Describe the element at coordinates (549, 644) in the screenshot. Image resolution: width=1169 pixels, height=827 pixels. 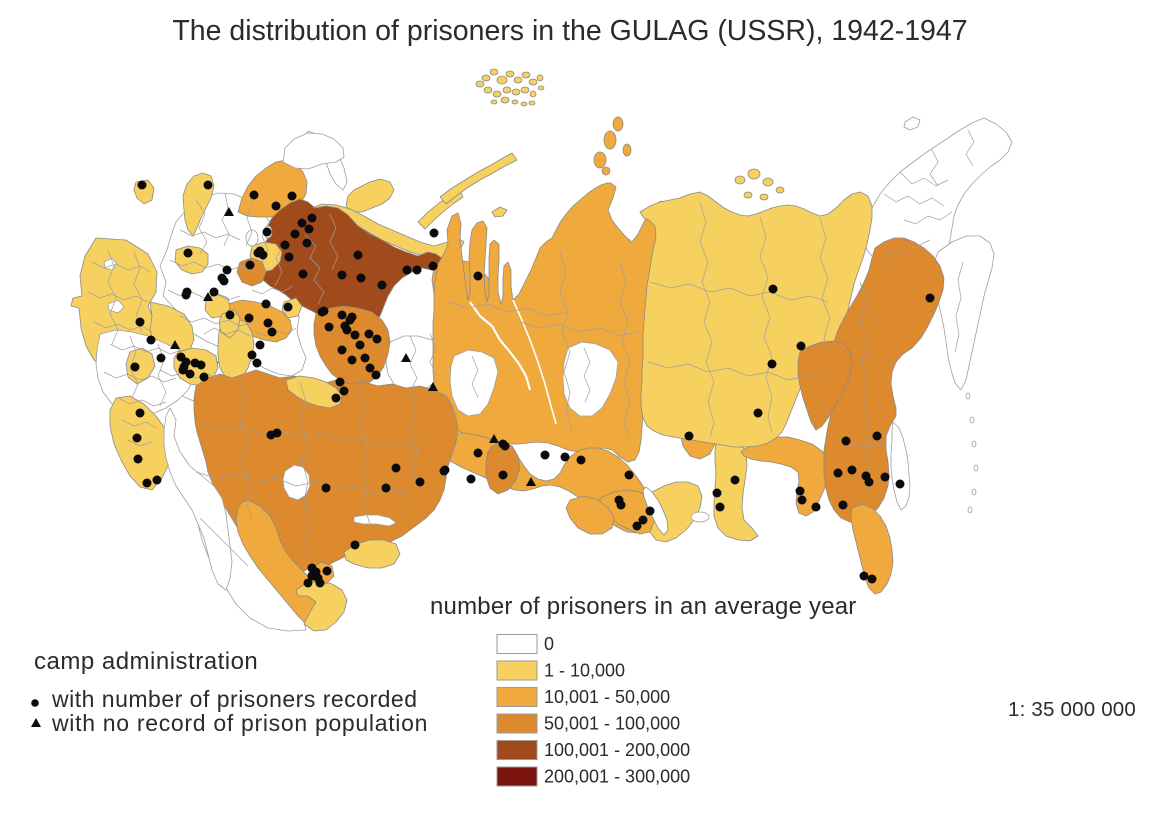
I see `svg-text: 0` at that location.